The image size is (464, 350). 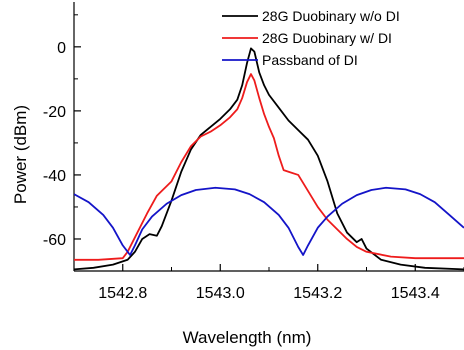 I want to click on legend-label: 28G Duobinary w/o DI, so click(x=331, y=16).